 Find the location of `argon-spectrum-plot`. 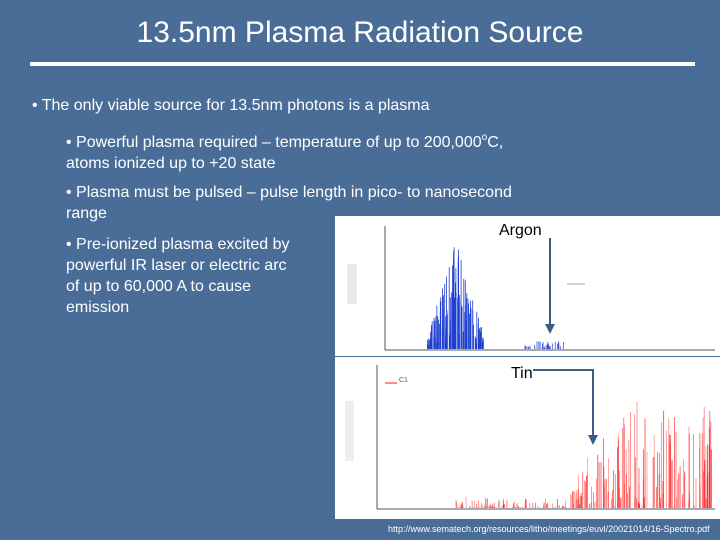

argon-spectrum-plot is located at coordinates (531, 288).